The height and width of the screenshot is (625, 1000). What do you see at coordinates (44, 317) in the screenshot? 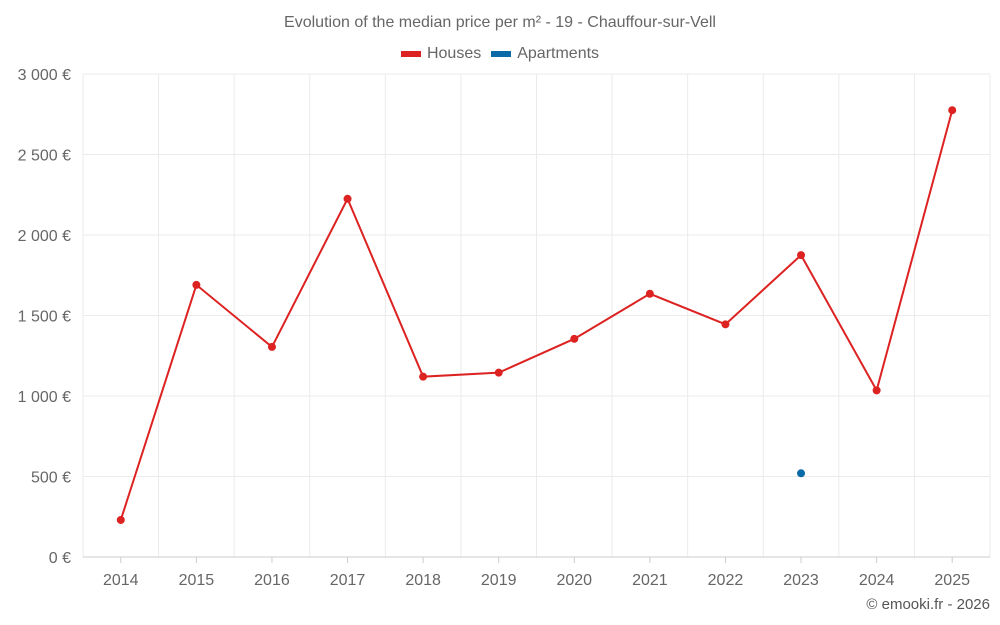
I see `y-tick-label: 1 500 €` at bounding box center [44, 317].